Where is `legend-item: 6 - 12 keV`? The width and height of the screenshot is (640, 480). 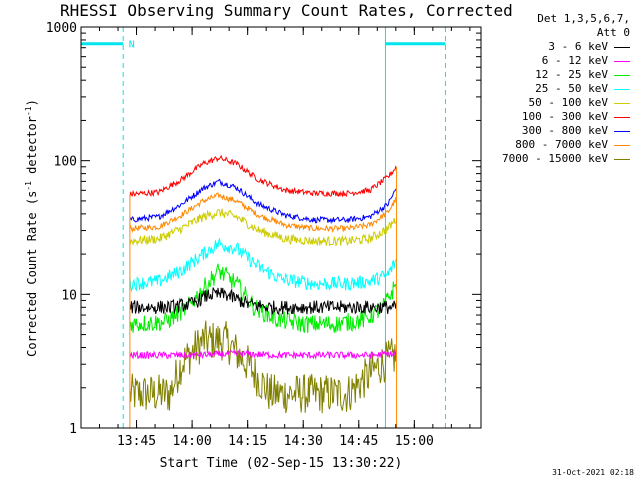
legend-item: 6 - 12 keV is located at coordinates (550, 61).